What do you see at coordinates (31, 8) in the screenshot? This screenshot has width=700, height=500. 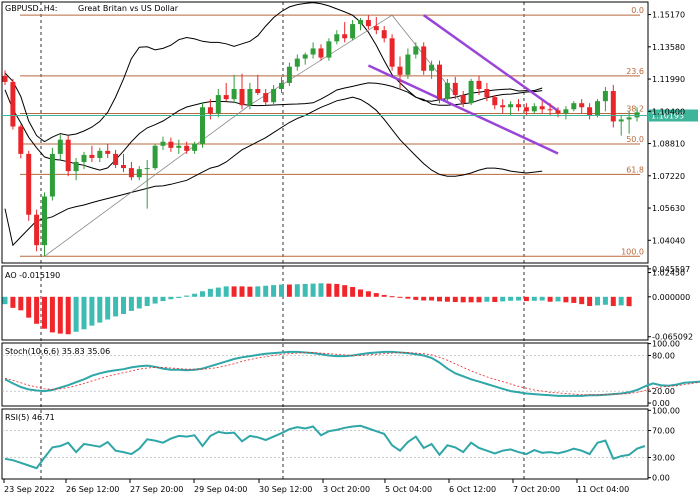 I see `symbol-label: GBPUSD..H4:` at bounding box center [31, 8].